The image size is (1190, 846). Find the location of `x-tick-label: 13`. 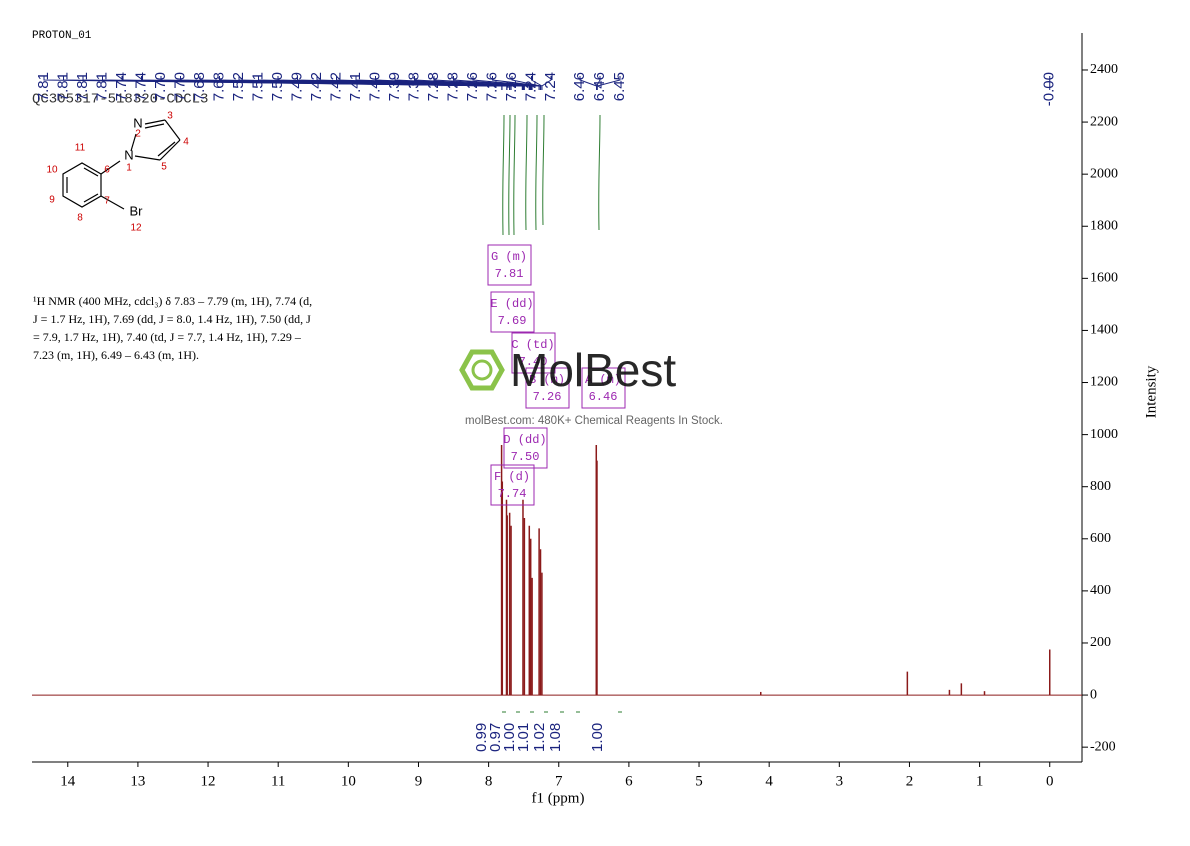

x-tick-label: 13 is located at coordinates (137, 781).